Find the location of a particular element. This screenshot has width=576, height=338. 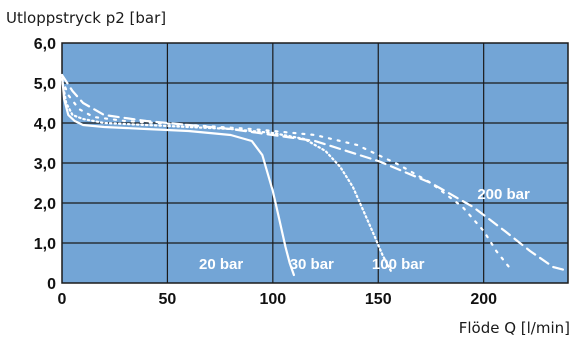

x-tick-label: 0 is located at coordinates (62, 299).